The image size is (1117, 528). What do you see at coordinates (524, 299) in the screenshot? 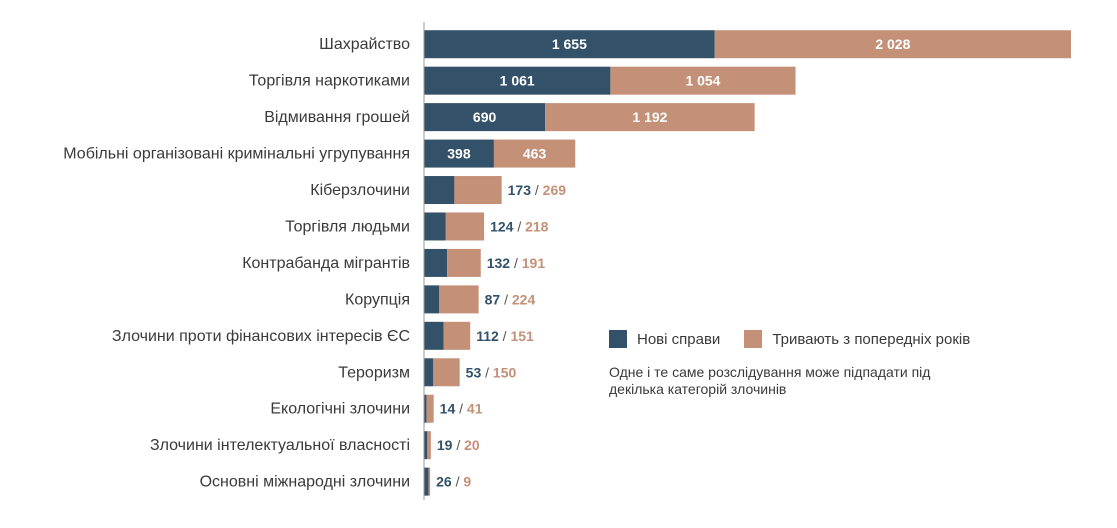
I see `data-label-ongoing: 224` at bounding box center [524, 299].